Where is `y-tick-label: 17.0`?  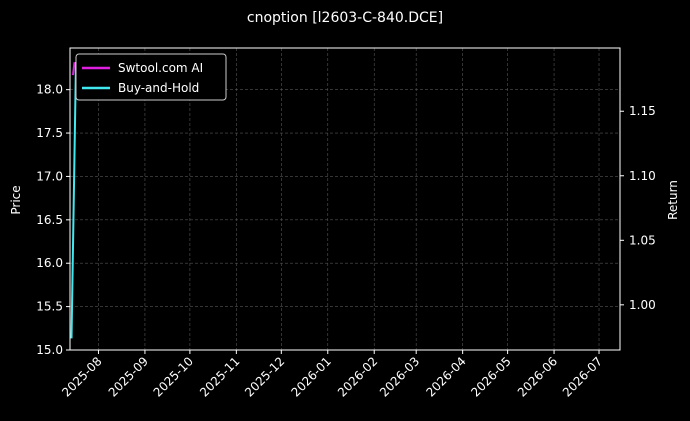 y-tick-label: 17.0 is located at coordinates (49, 176).